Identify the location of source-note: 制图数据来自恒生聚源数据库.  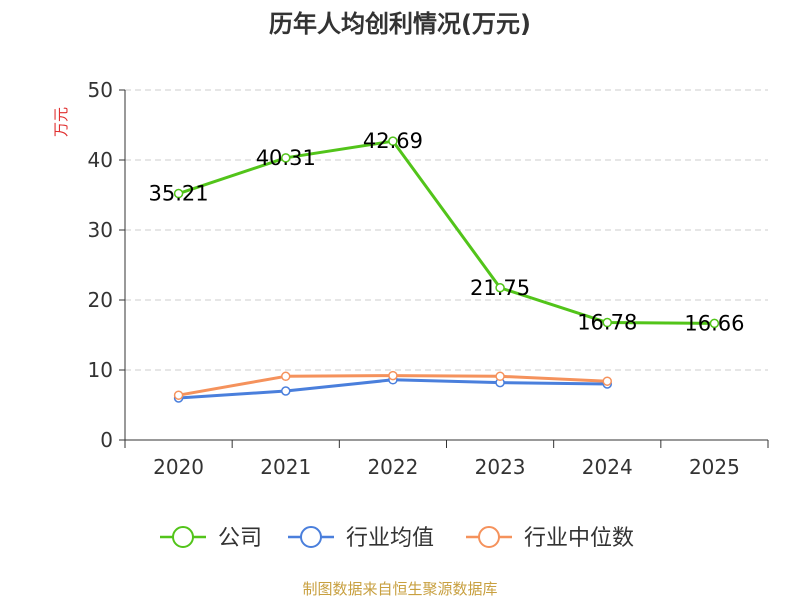
(399, 589).